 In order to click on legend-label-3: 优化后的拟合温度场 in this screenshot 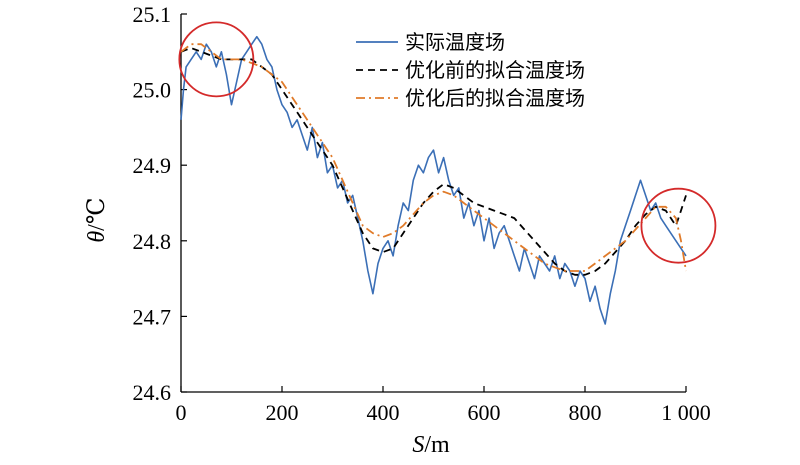, I will do `click(495, 98)`.